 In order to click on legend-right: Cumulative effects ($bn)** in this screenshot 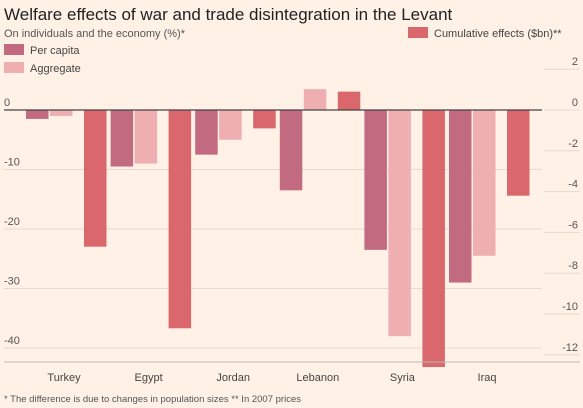, I will do `click(485, 33)`.